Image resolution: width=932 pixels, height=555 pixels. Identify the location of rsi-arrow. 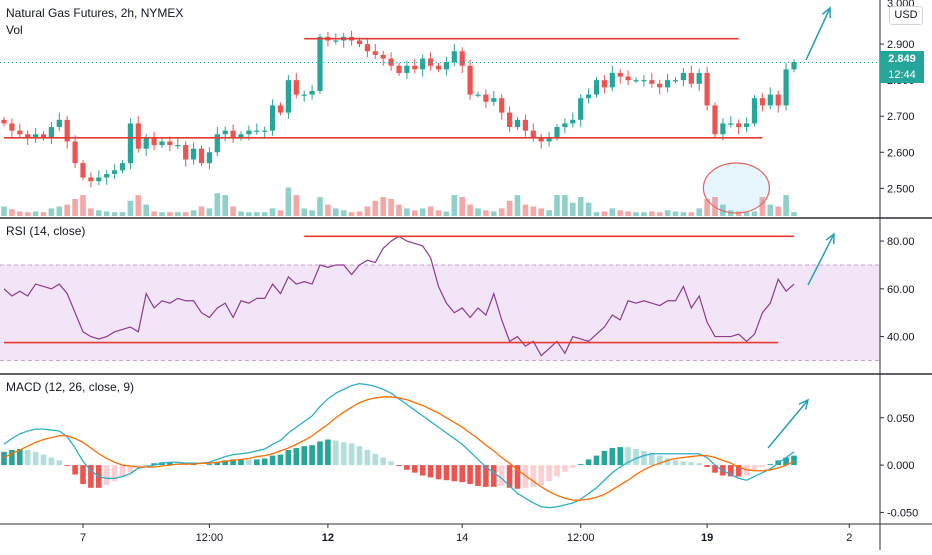
(821, 259).